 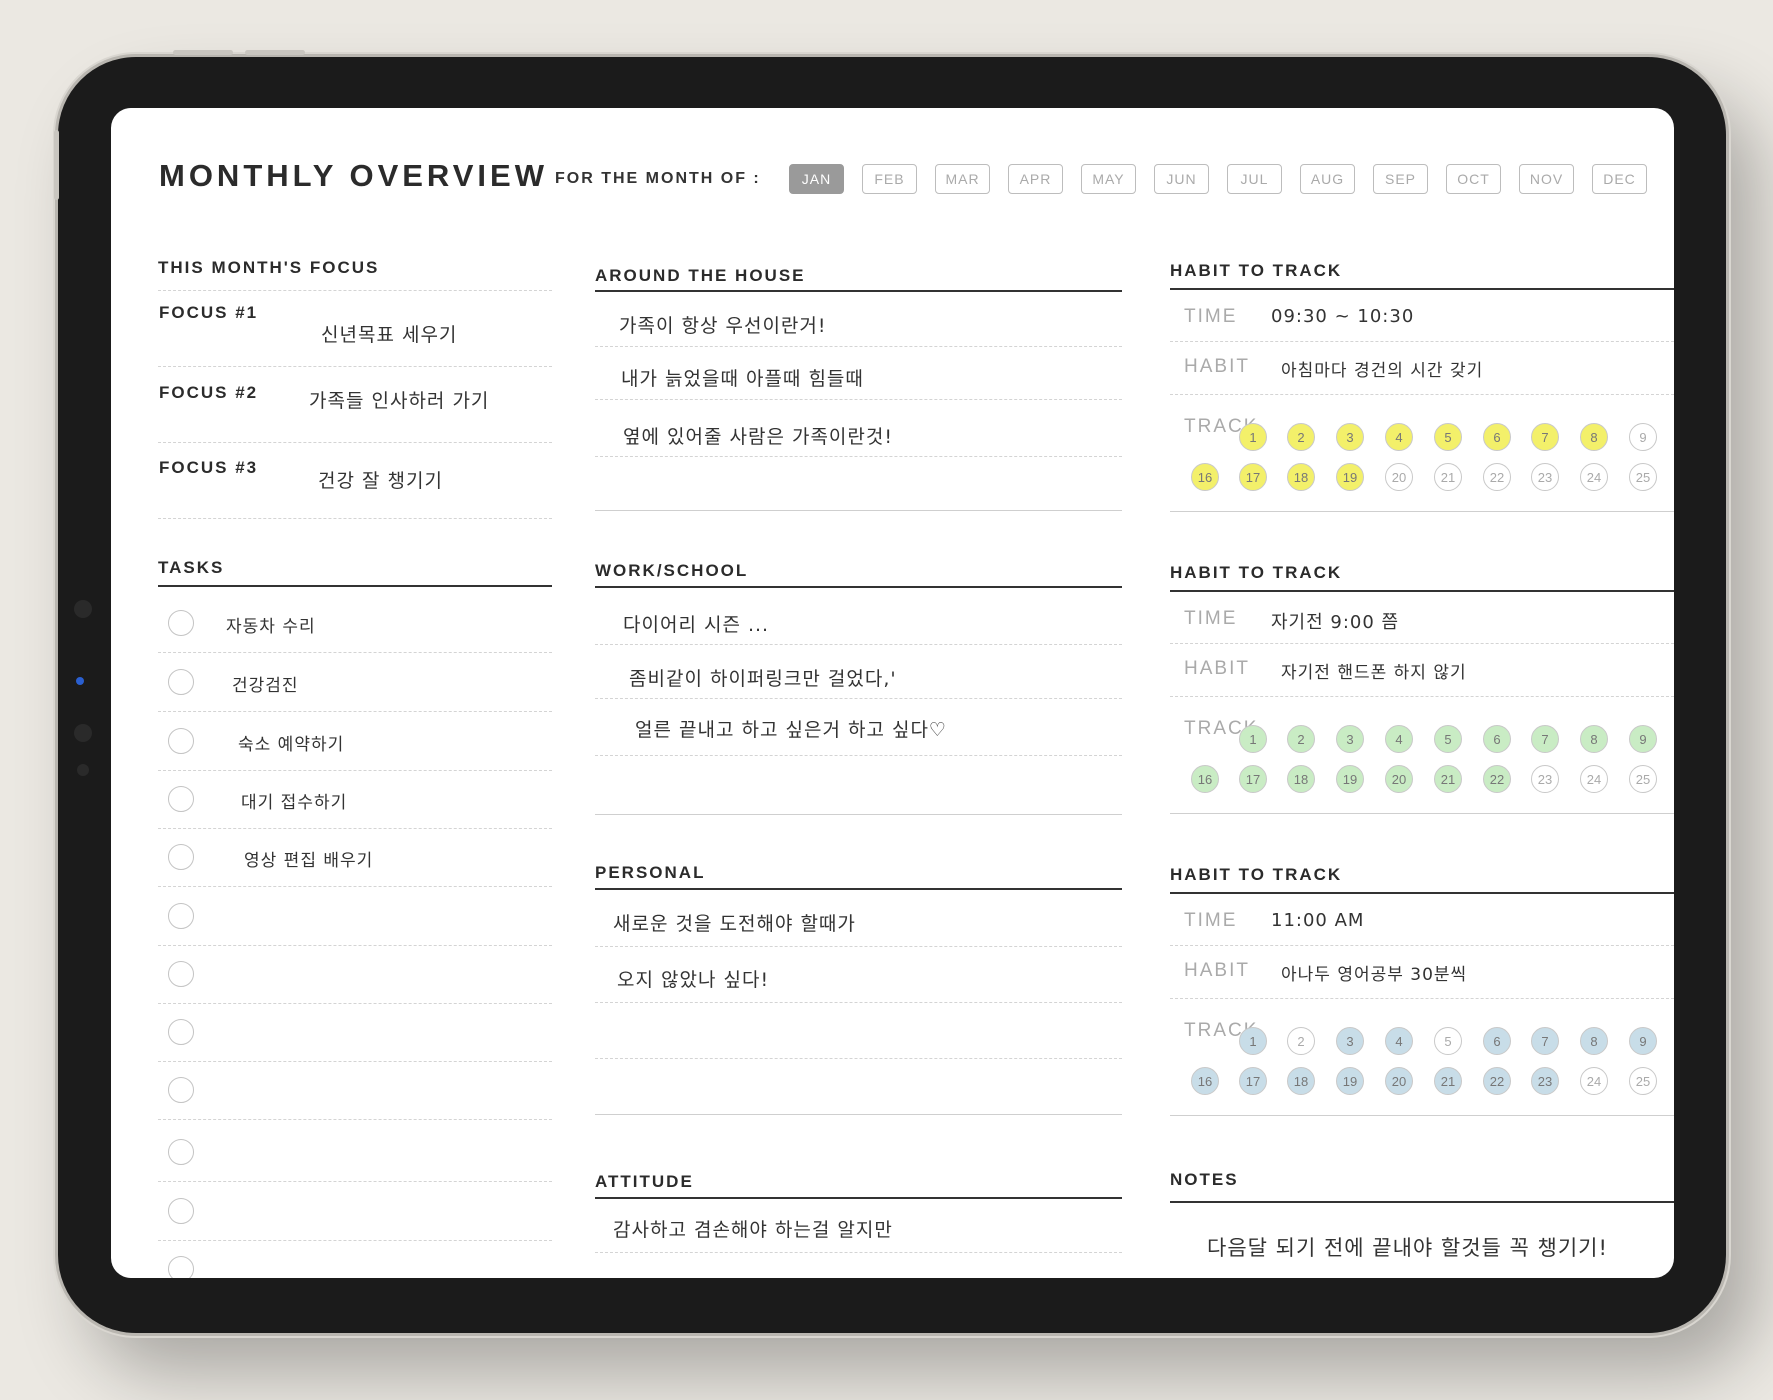 I want to click on habit-name-value: 아나두 영어공부 30분씩, so click(x=1374, y=975).